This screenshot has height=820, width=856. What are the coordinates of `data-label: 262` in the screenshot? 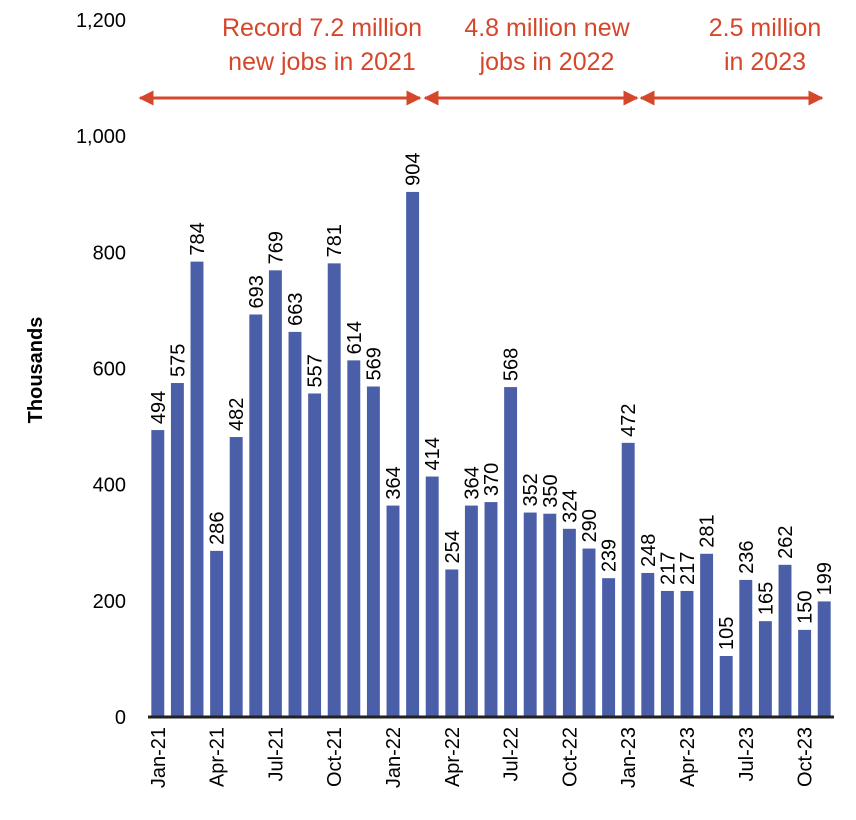 It's located at (786, 541).